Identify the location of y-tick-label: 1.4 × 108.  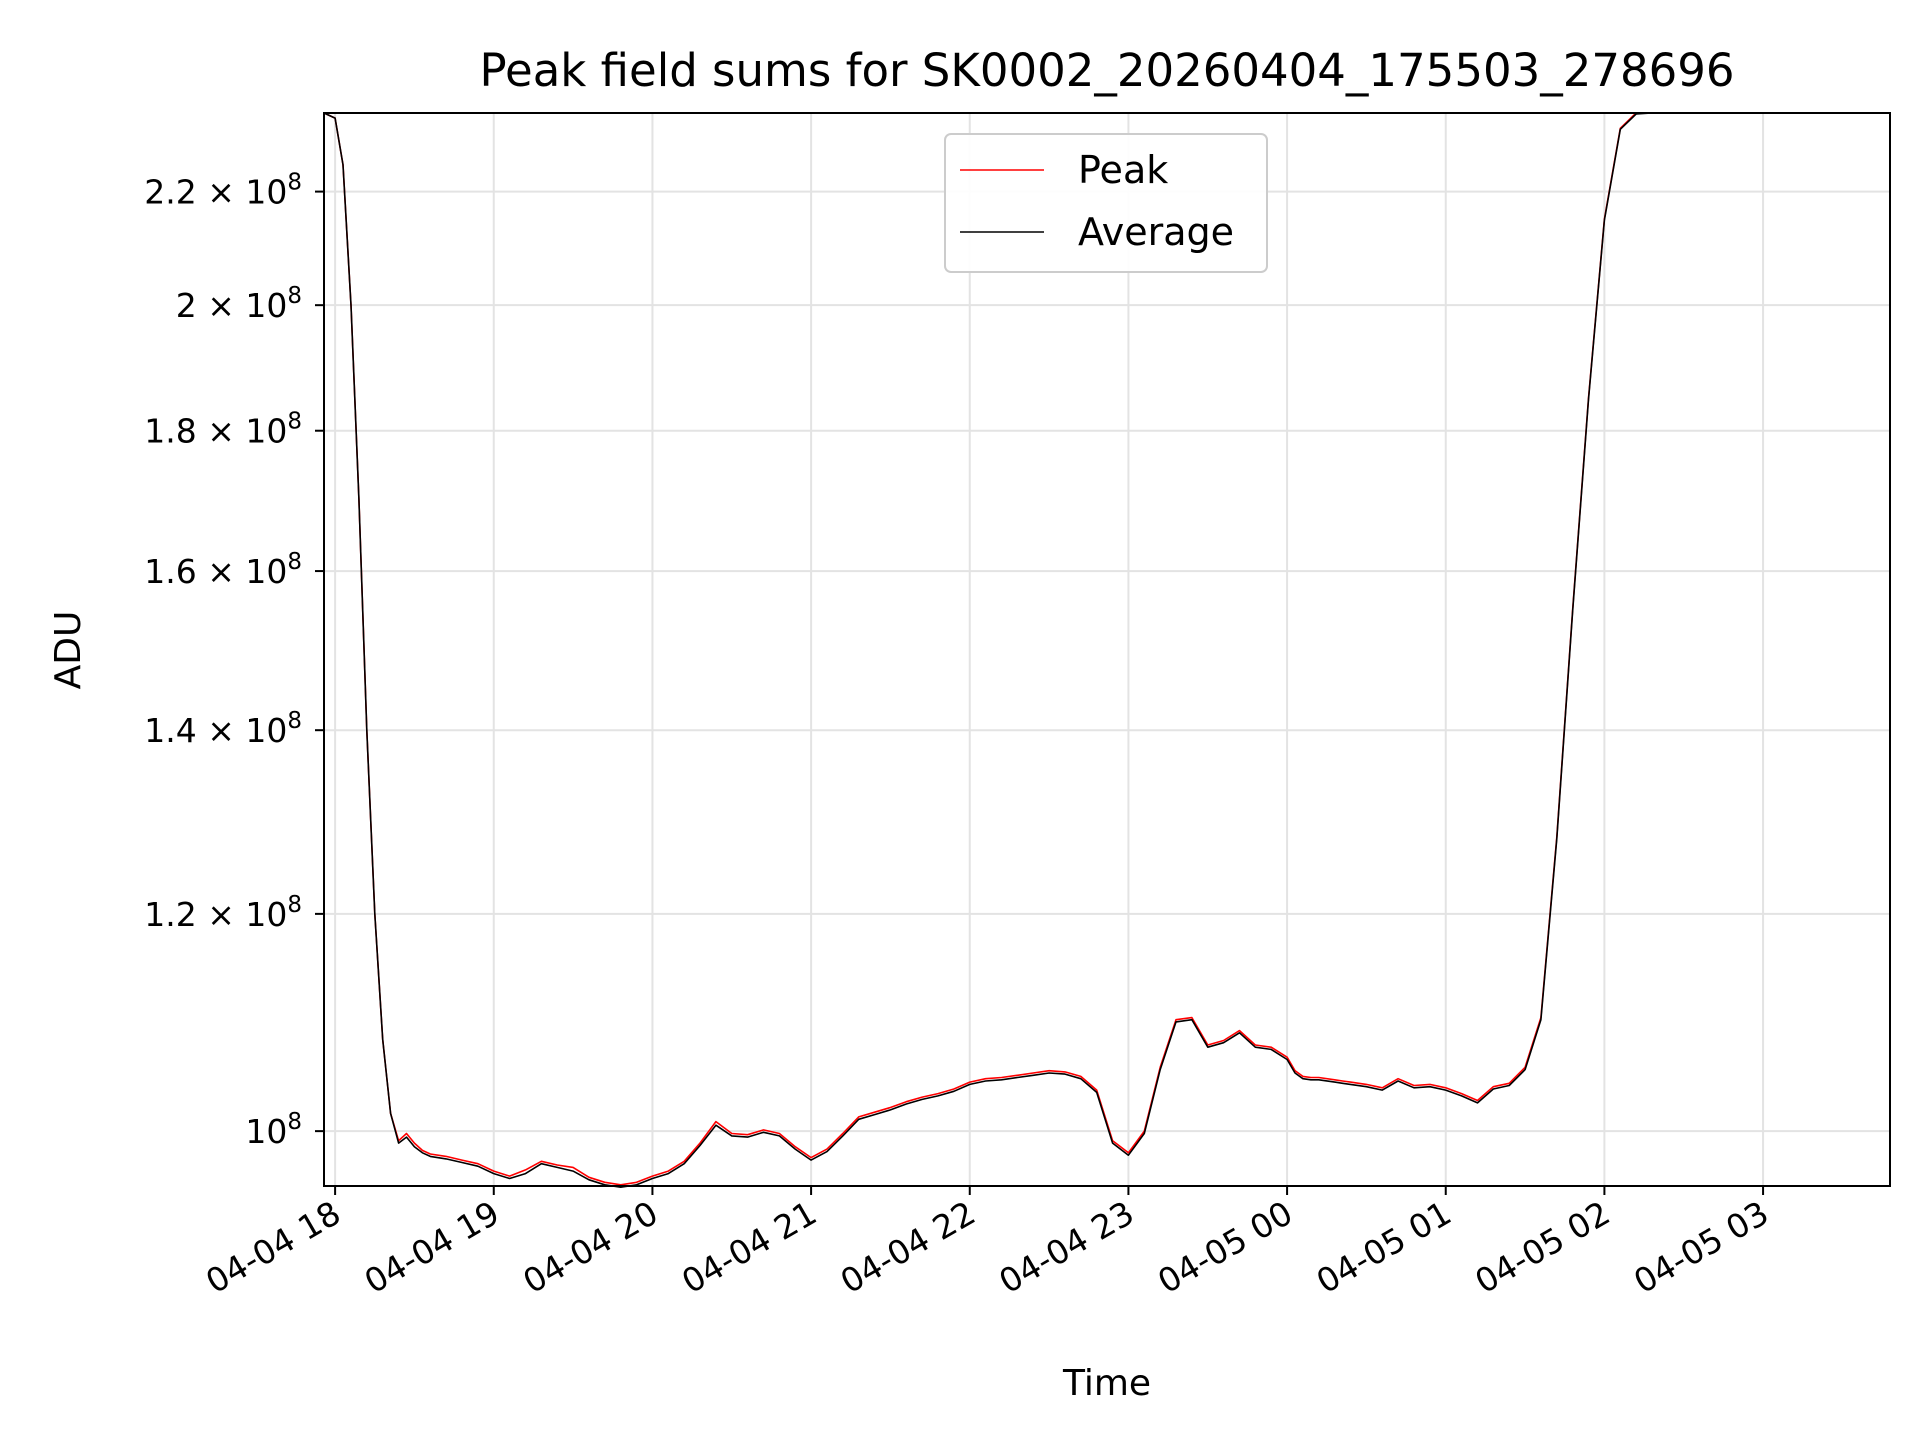
(223, 729).